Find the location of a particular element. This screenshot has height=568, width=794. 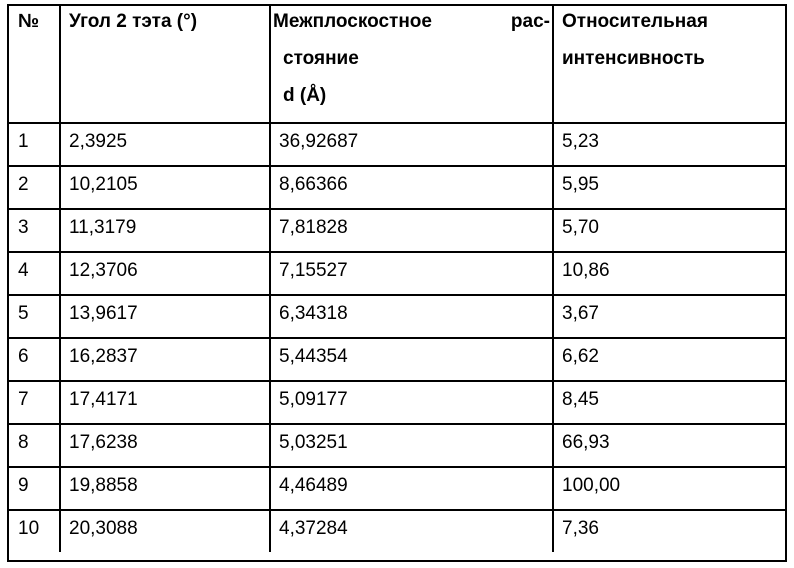

cell-angle: 13,9617 is located at coordinates (165, 316).